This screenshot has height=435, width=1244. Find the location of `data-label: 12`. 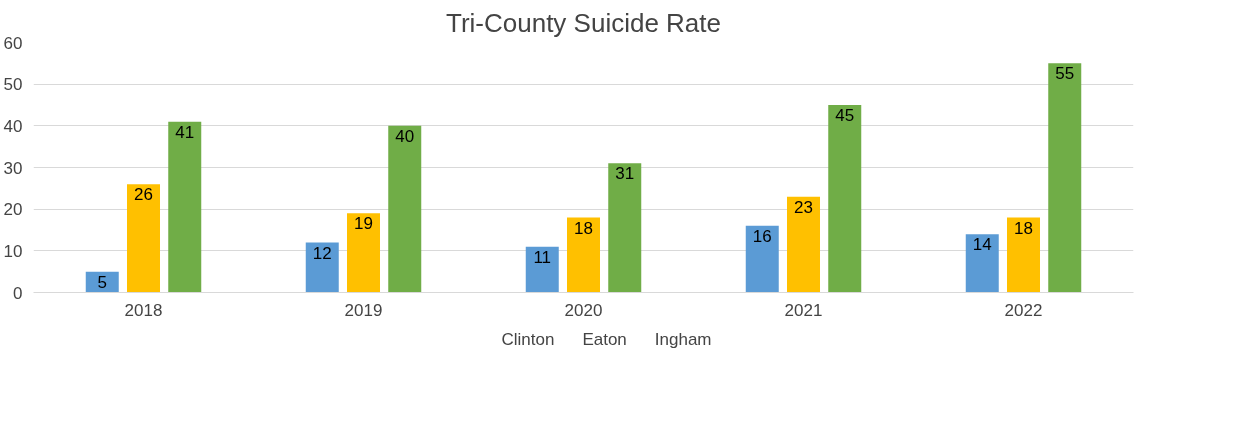

data-label: 12 is located at coordinates (322, 253).